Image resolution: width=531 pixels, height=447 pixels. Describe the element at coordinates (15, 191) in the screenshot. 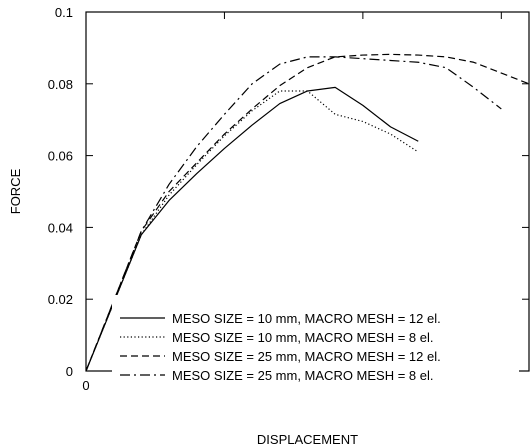

I see `y-axis-label: FORCE` at that location.